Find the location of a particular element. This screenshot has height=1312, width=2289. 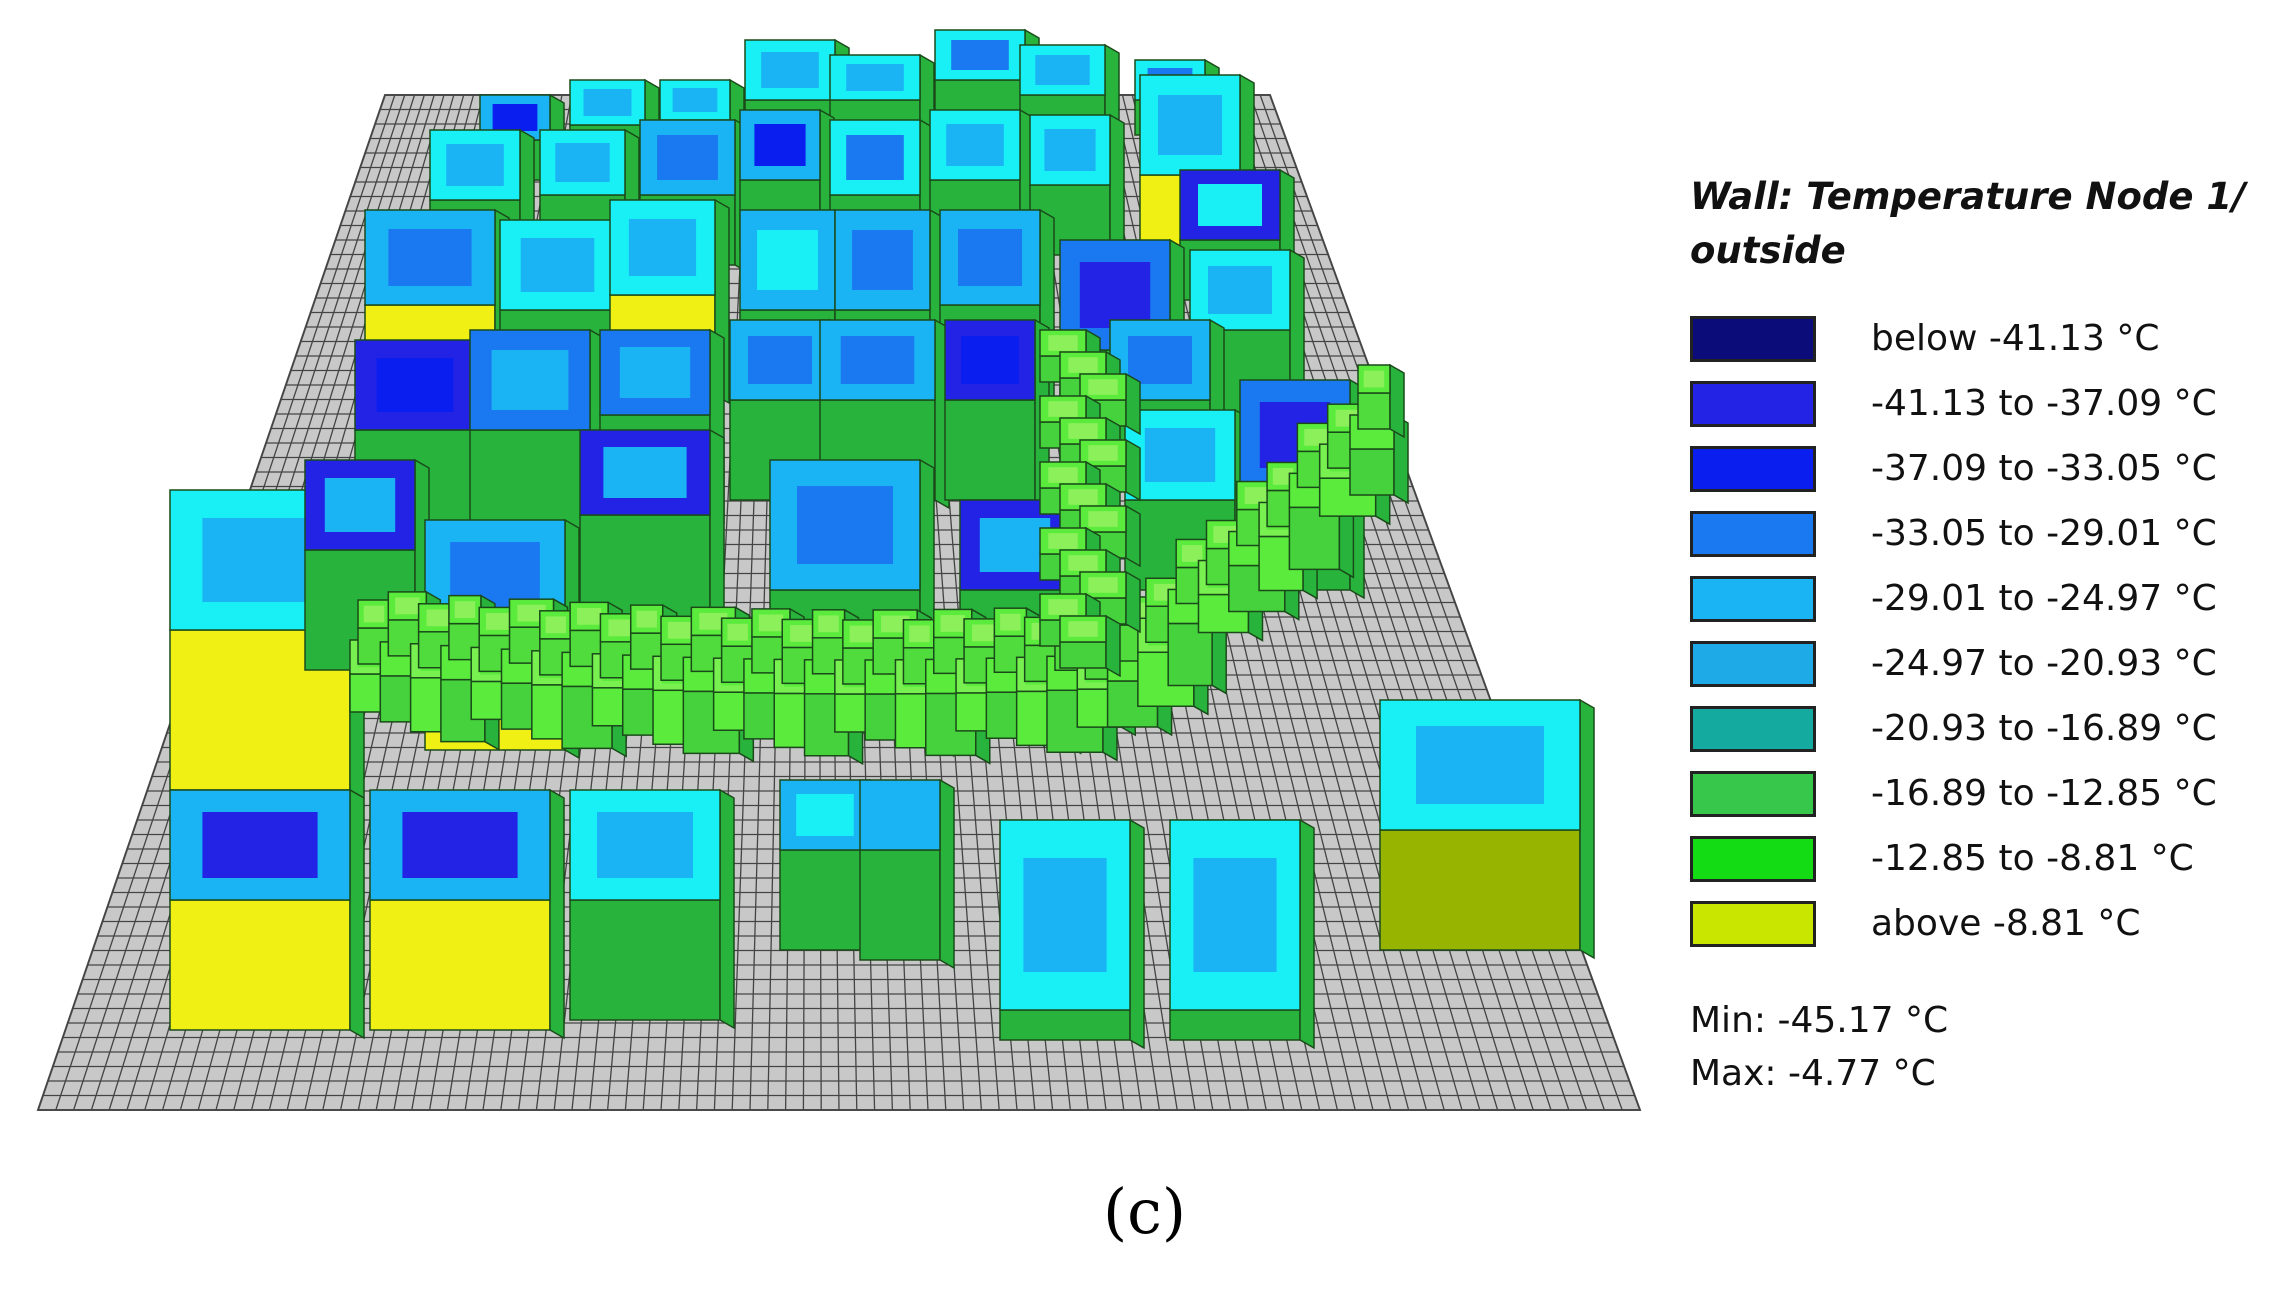

legend-item: -41.13 to -37.09 °C is located at coordinates (1980, 403).